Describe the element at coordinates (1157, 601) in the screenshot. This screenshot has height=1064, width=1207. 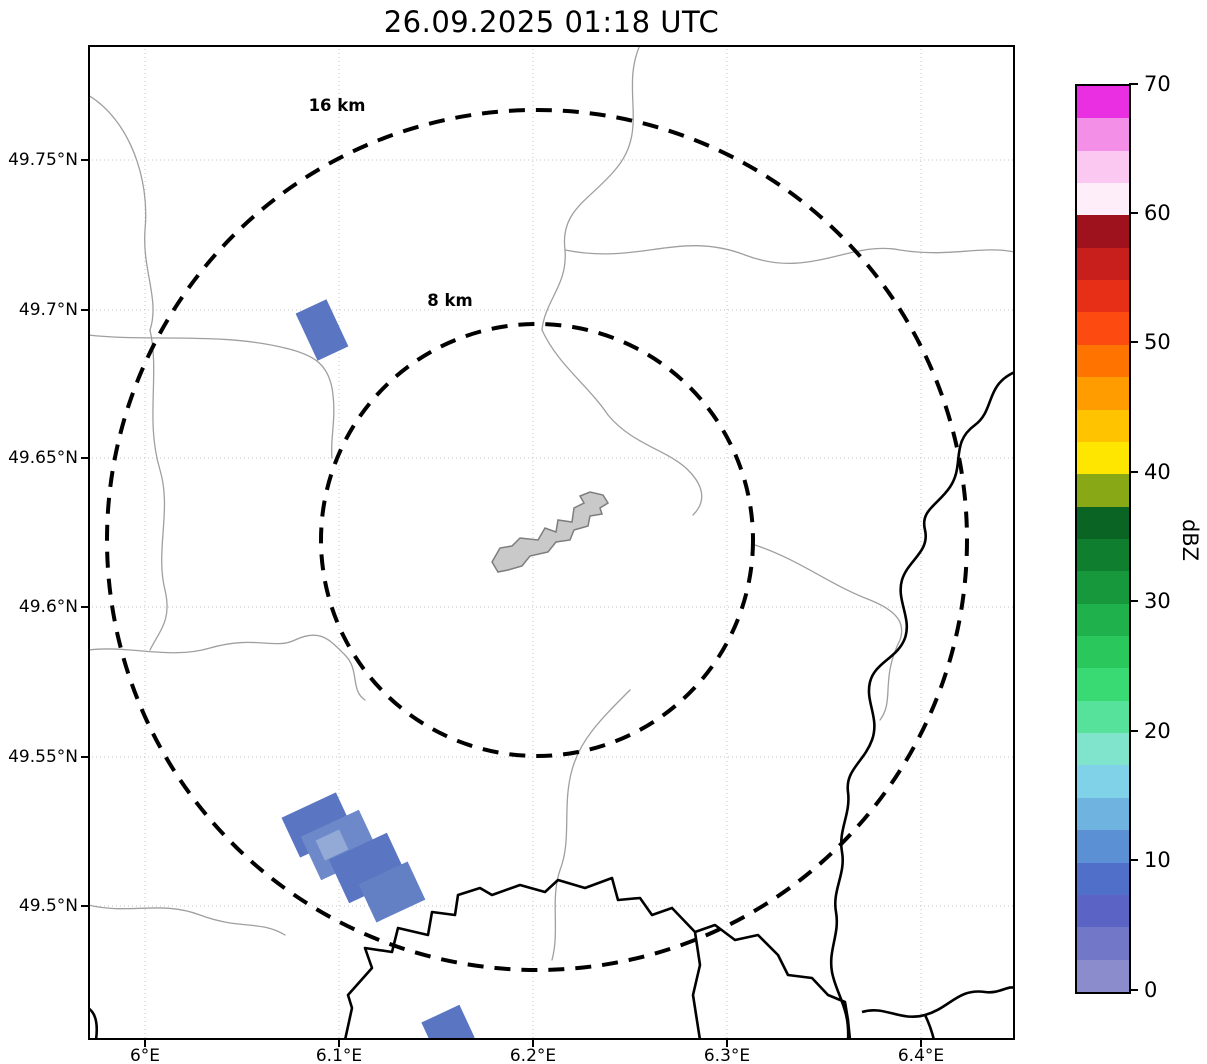
I see `colorbar-tick-label: 30` at that location.